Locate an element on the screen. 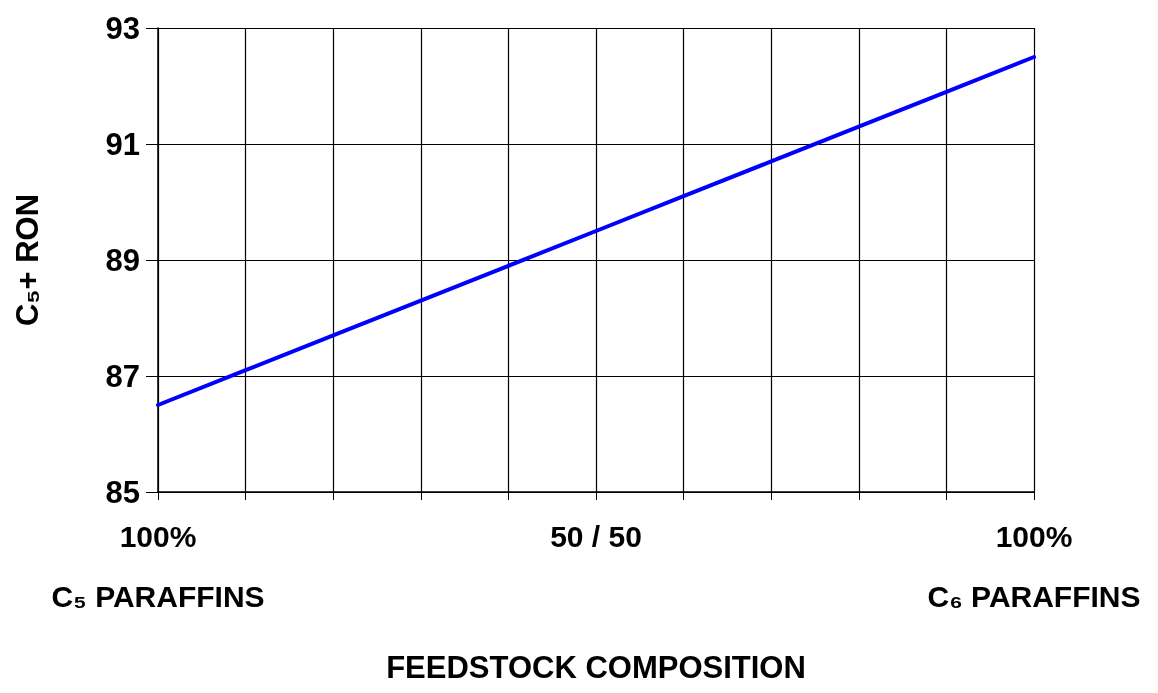 The image size is (1158, 693). x-tick-label: 50 / 50 is located at coordinates (596, 536).